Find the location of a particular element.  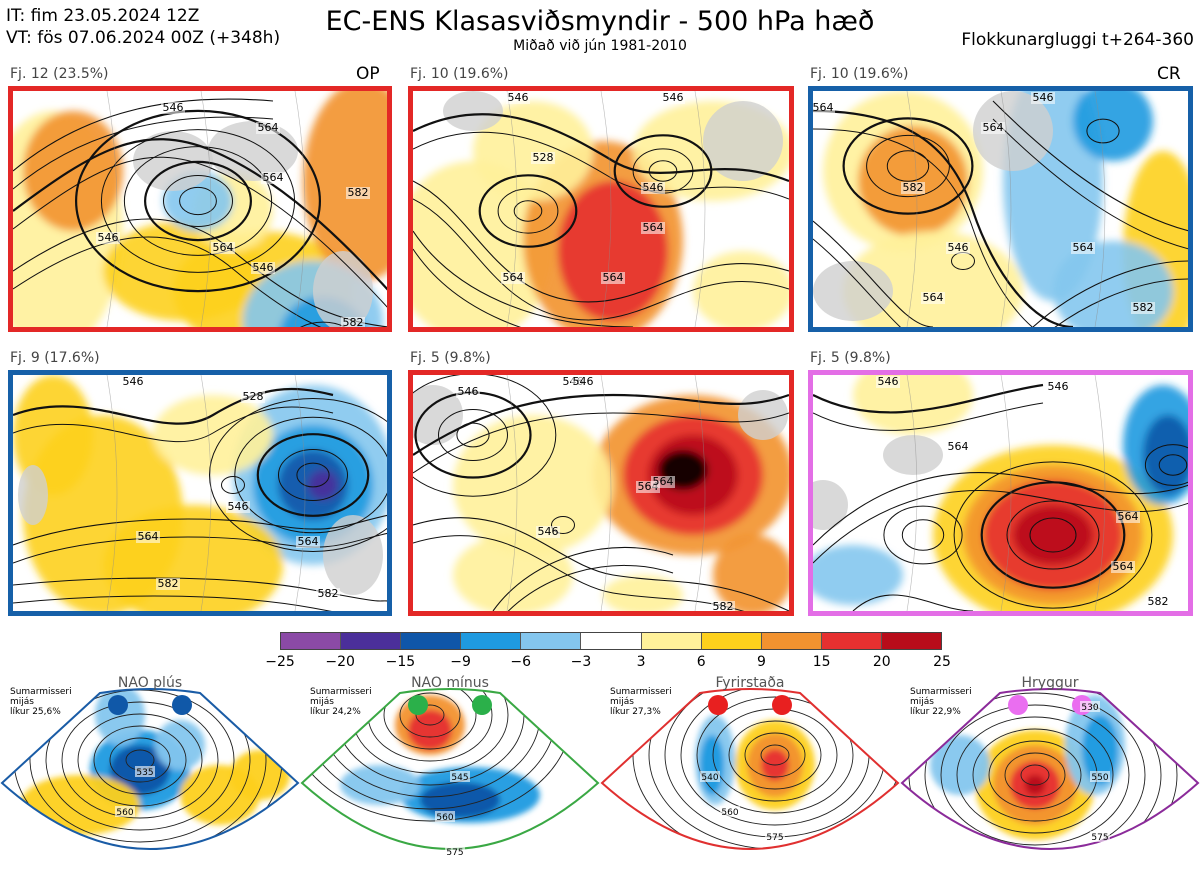

colorbar-tick-label: 25 is located at coordinates (942, 662).